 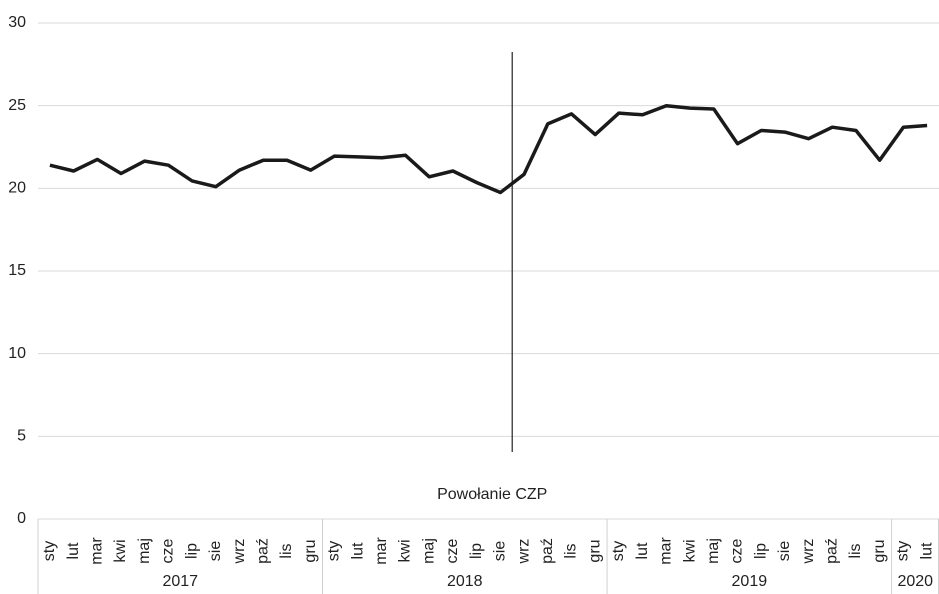 I want to click on annotation-label: Powołanie CZP, so click(x=492, y=494).